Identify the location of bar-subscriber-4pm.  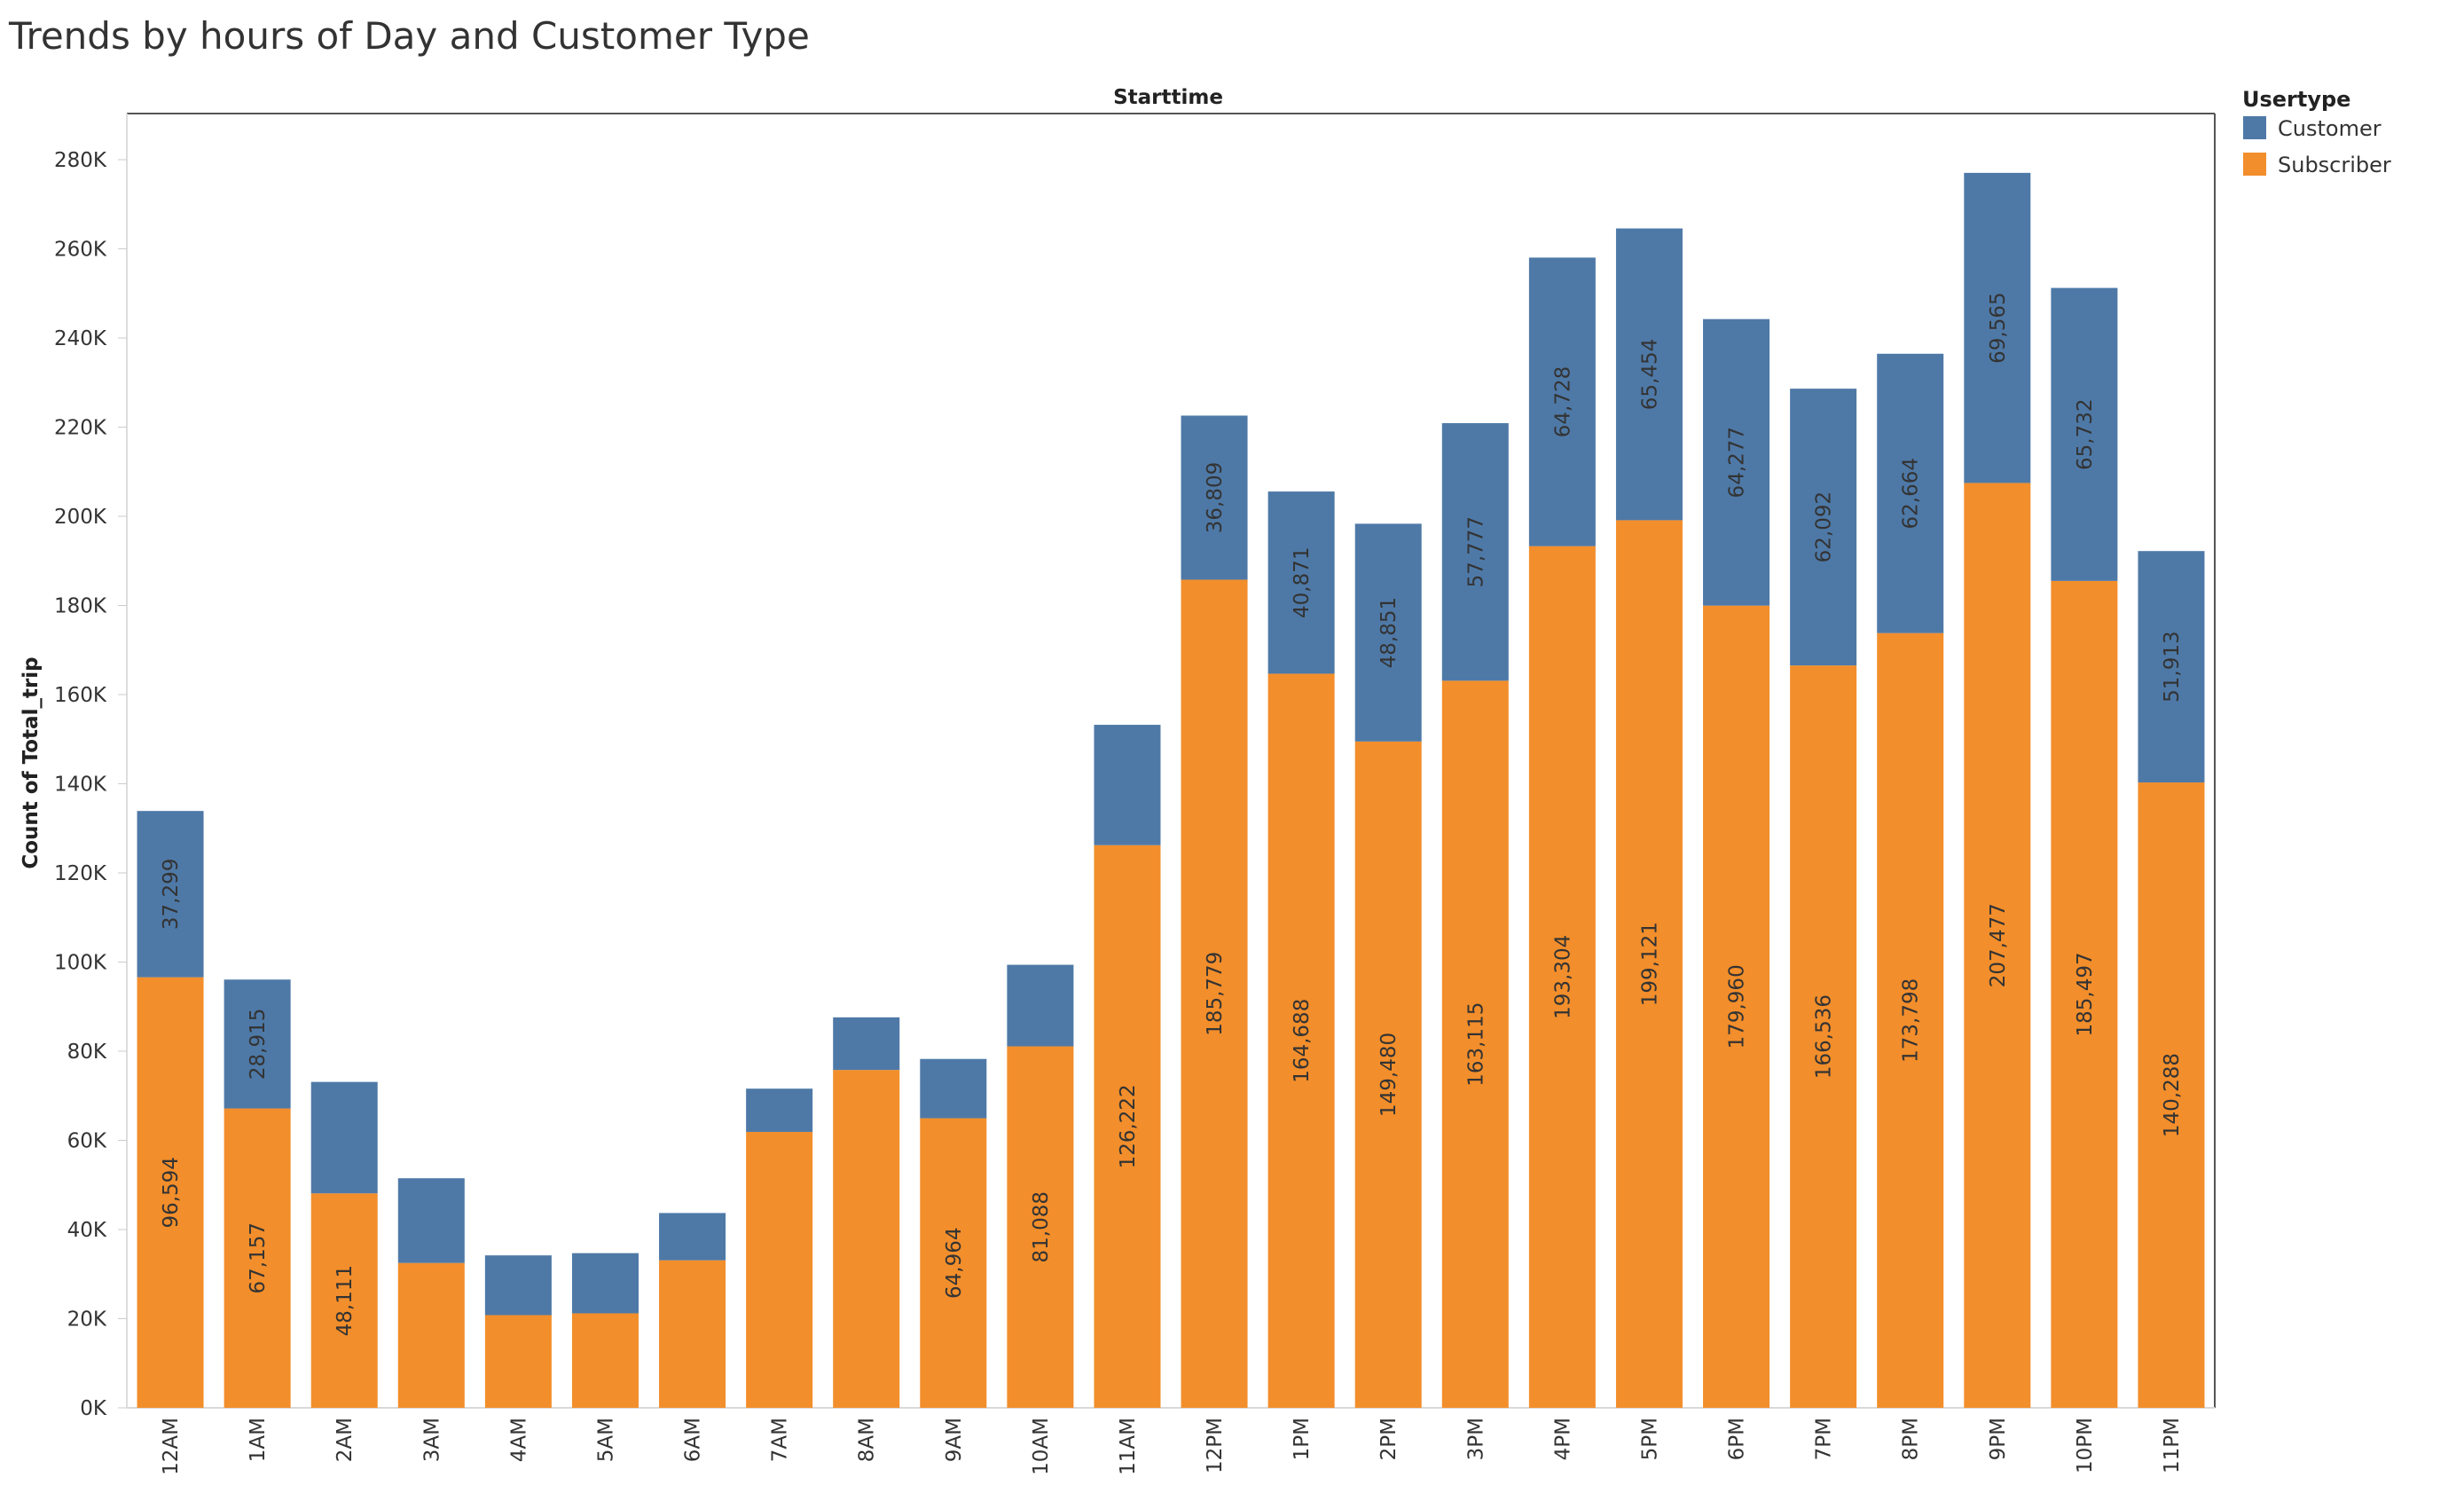
(1562, 977).